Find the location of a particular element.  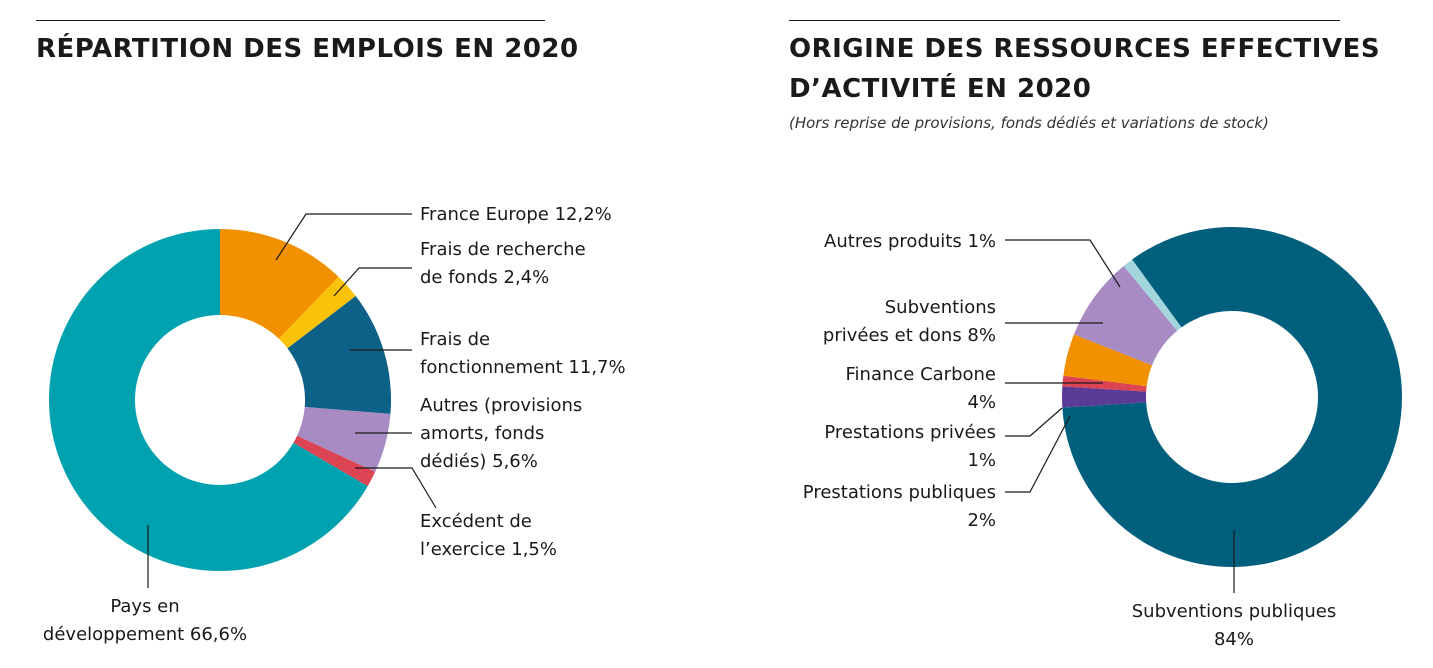

label-excedent-de-l-exercice: l’exercice 1,5% is located at coordinates (488, 549).